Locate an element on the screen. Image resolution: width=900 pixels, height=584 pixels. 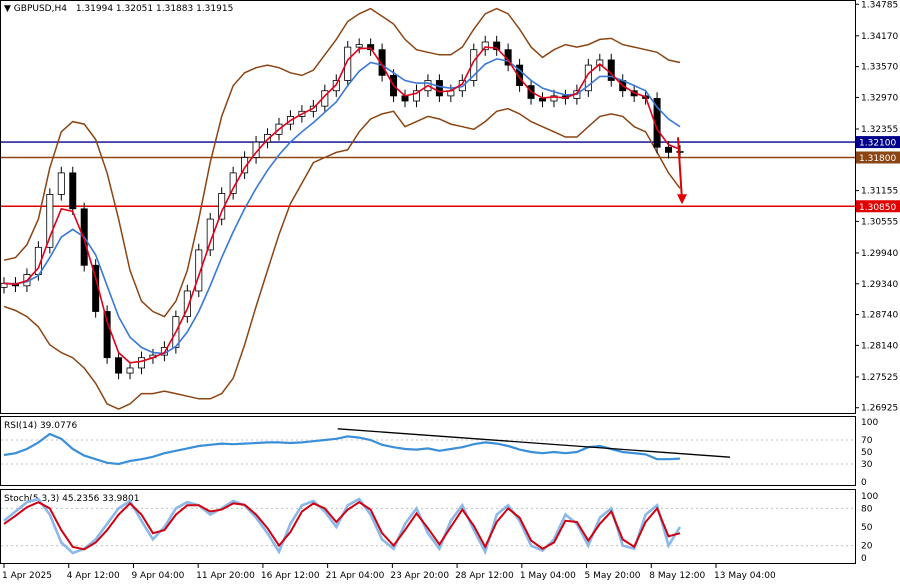
stoch-caption: Stoch(5,3,3) 45.2356 33.9801 is located at coordinates (71, 499).